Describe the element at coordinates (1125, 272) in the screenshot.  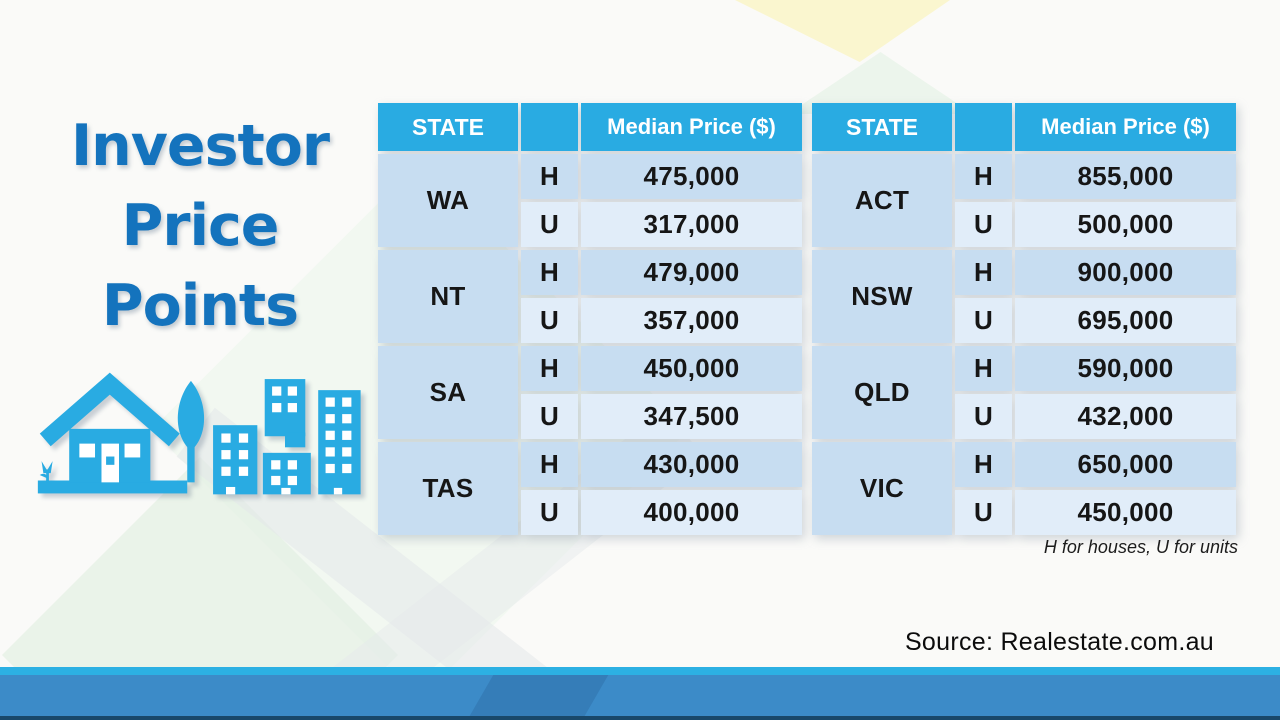
I see `median-price-cell: 900,000` at that location.